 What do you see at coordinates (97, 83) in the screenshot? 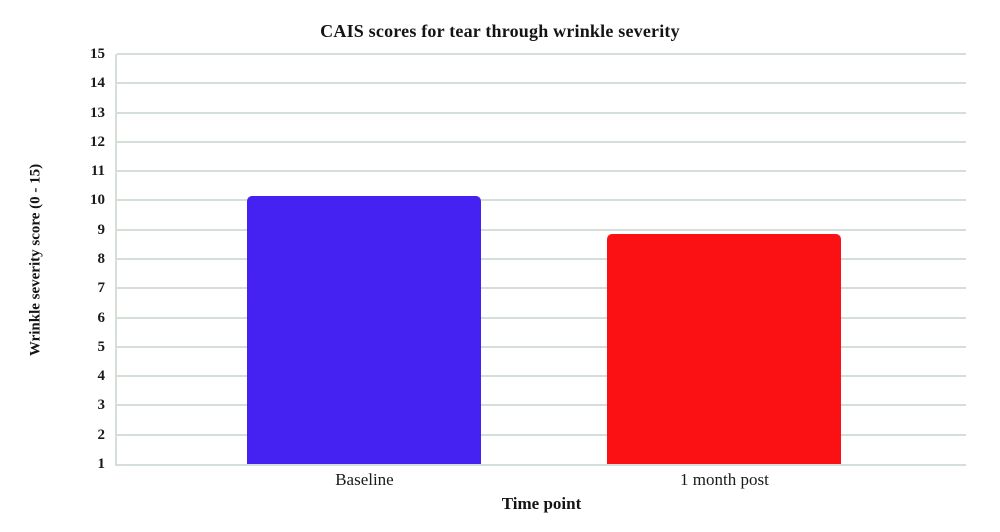
I see `y-tick-label-14: 14` at bounding box center [97, 83].